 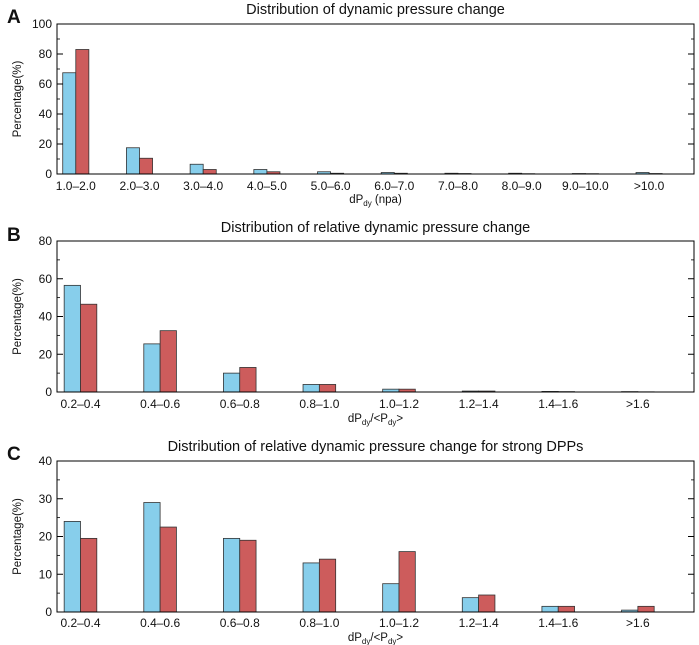 What do you see at coordinates (203, 186) in the screenshot?
I see `x-tick-label: 3.0–4.0` at bounding box center [203, 186].